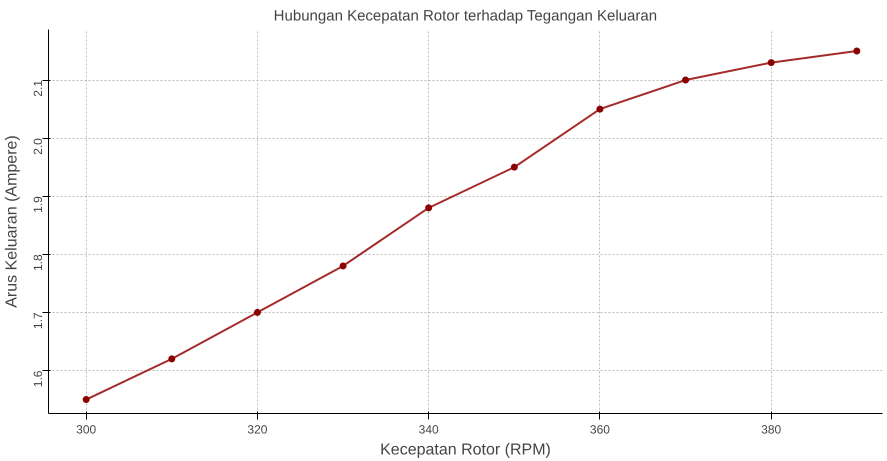 The width and height of the screenshot is (887, 461). I want to click on y-axis-title: Arus Keluaran (Ampere), so click(12, 221).